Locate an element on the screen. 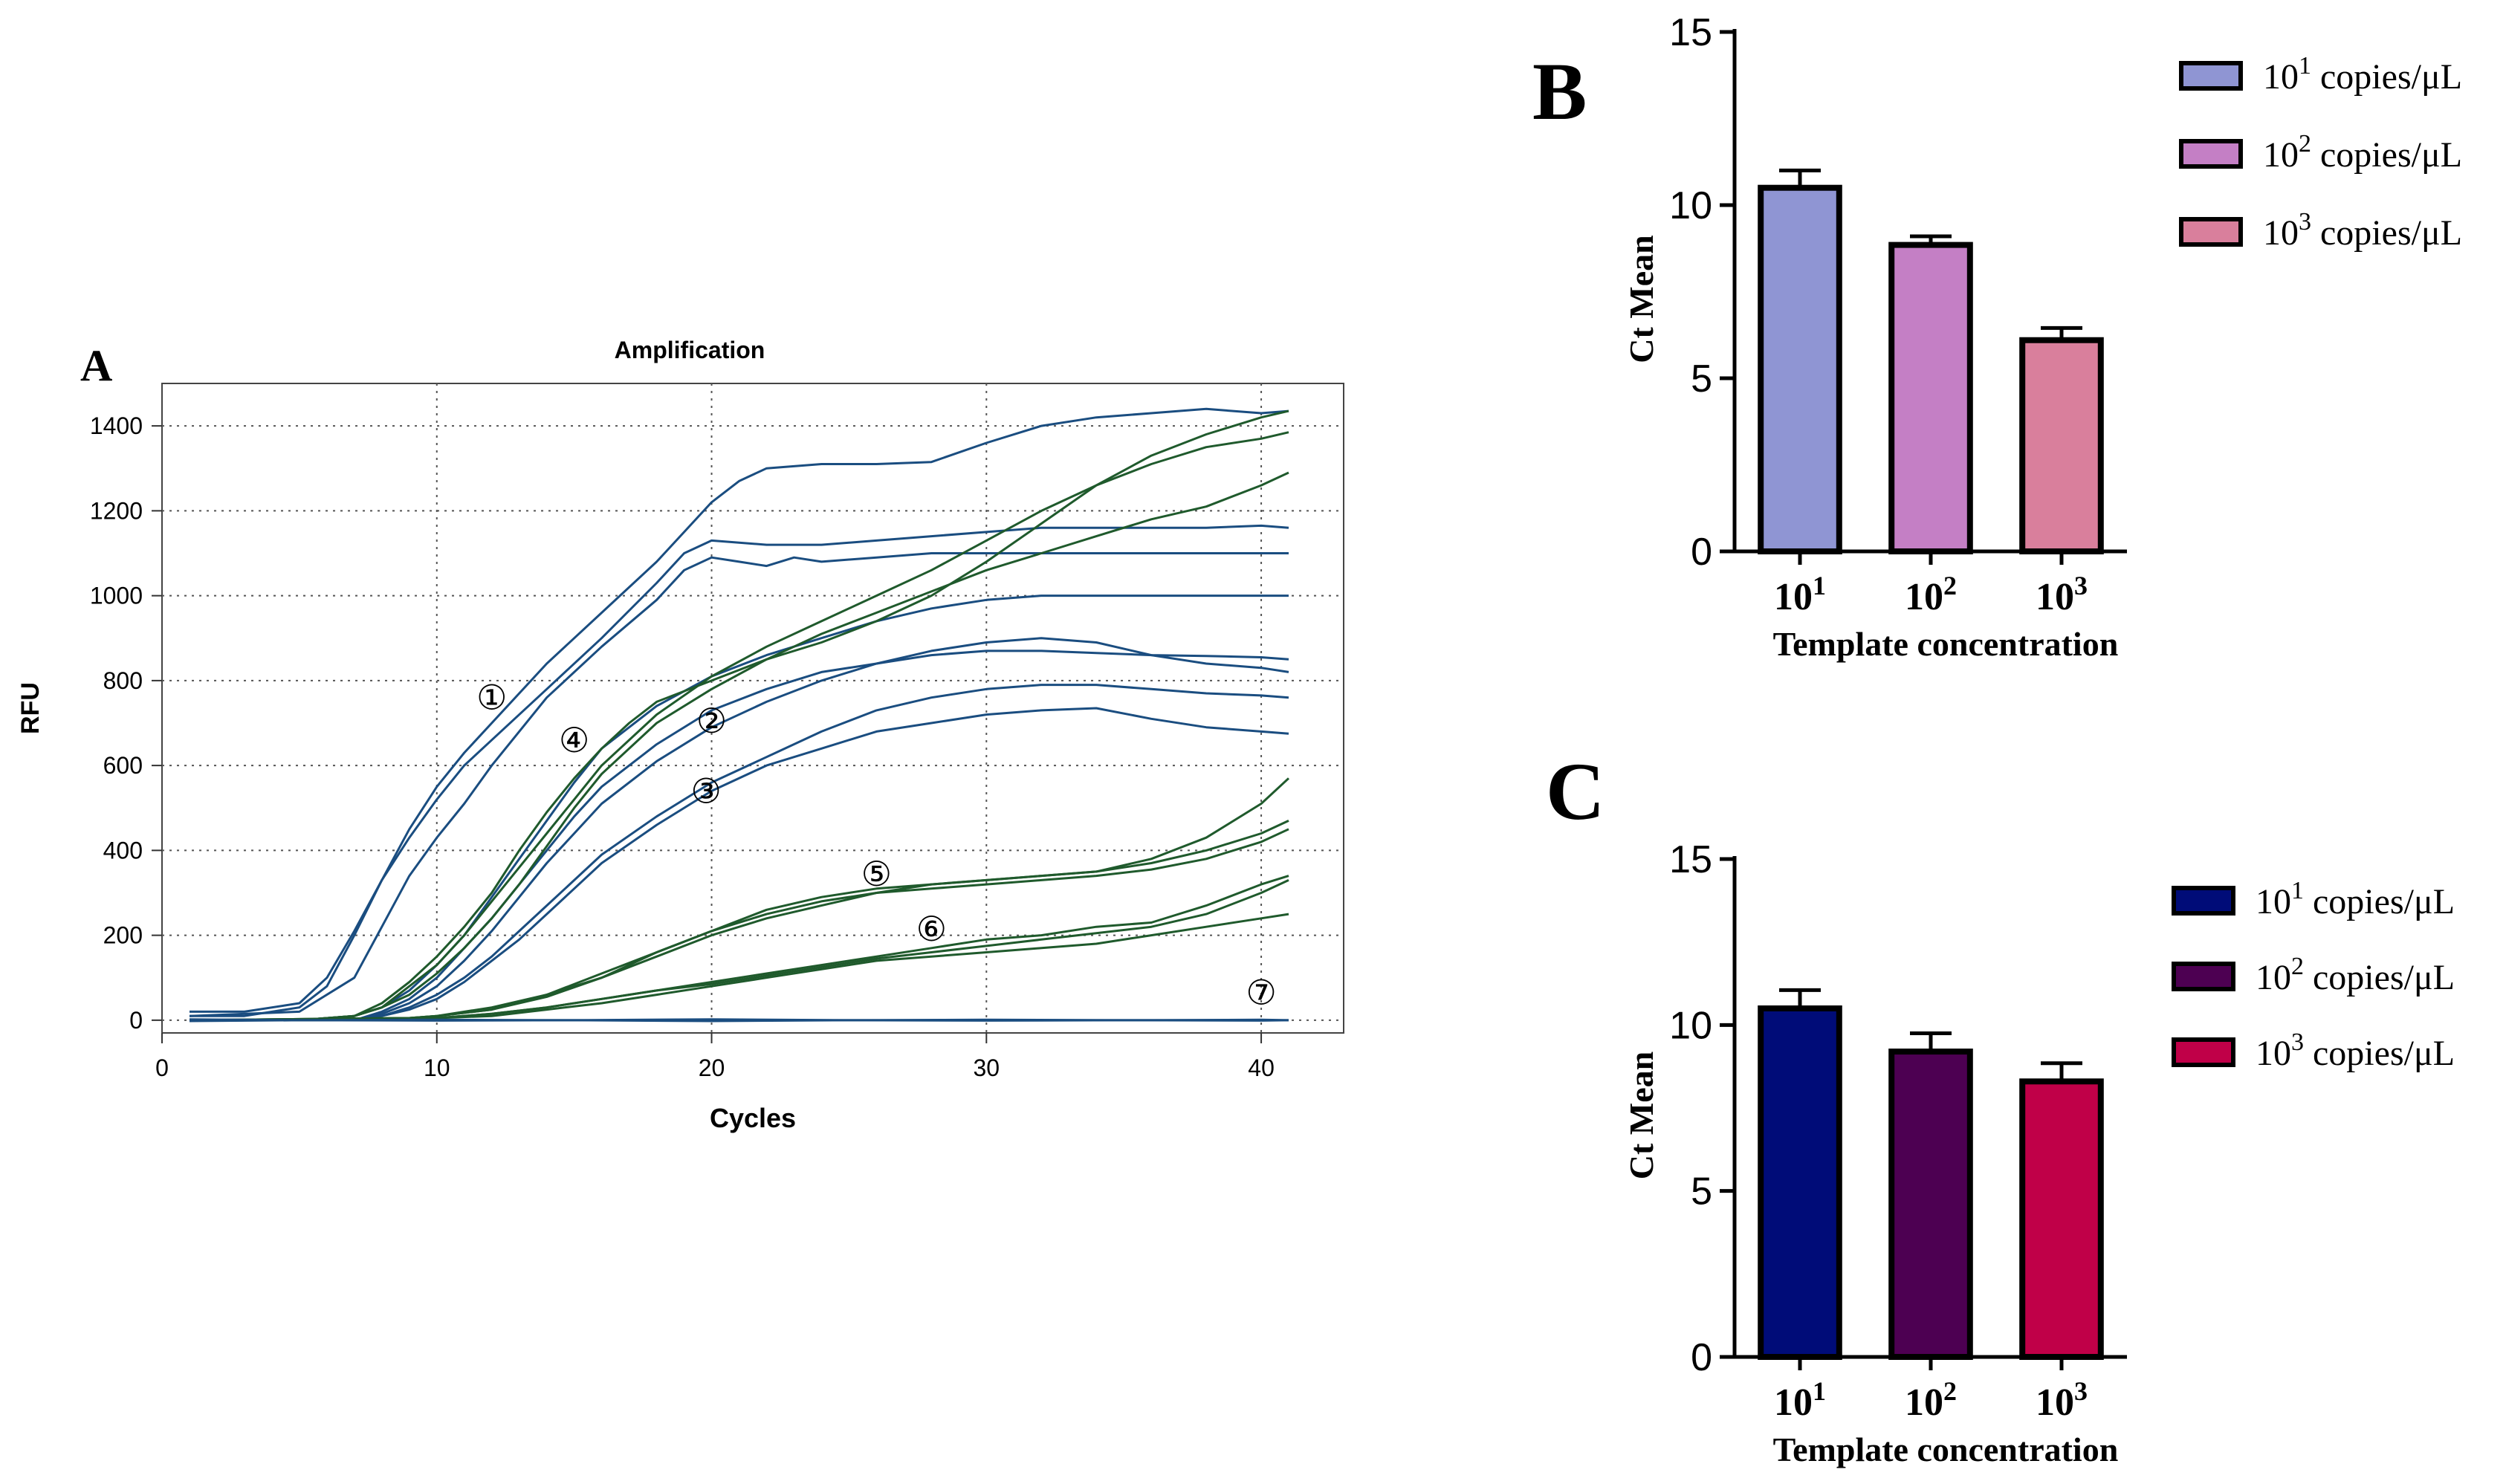 This screenshot has width=2503, height=1484. y-tick-label: 800 is located at coordinates (123, 680).